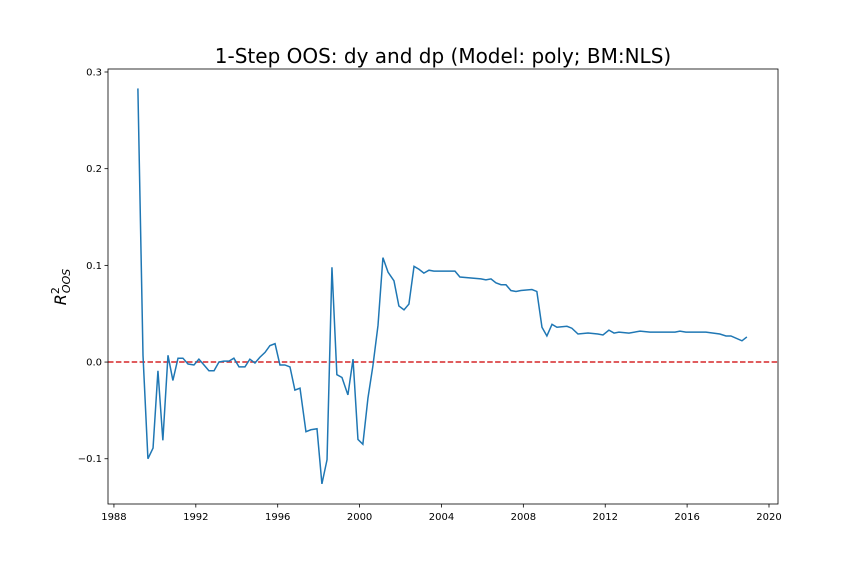 Image resolution: width=864 pixels, height=576 pixels. What do you see at coordinates (686, 517) in the screenshot?
I see `x-tick-label: 2016` at bounding box center [686, 517].